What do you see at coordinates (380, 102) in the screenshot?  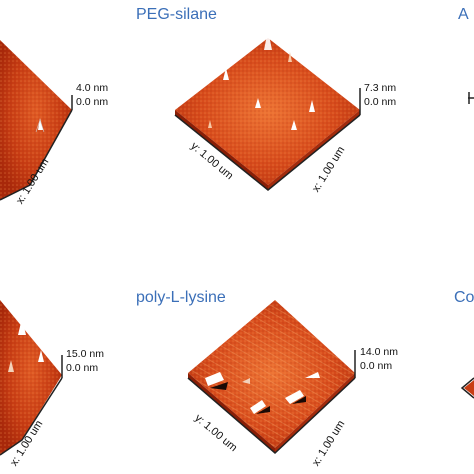 I see `z-min-top-middle: 0.0 nm` at bounding box center [380, 102].